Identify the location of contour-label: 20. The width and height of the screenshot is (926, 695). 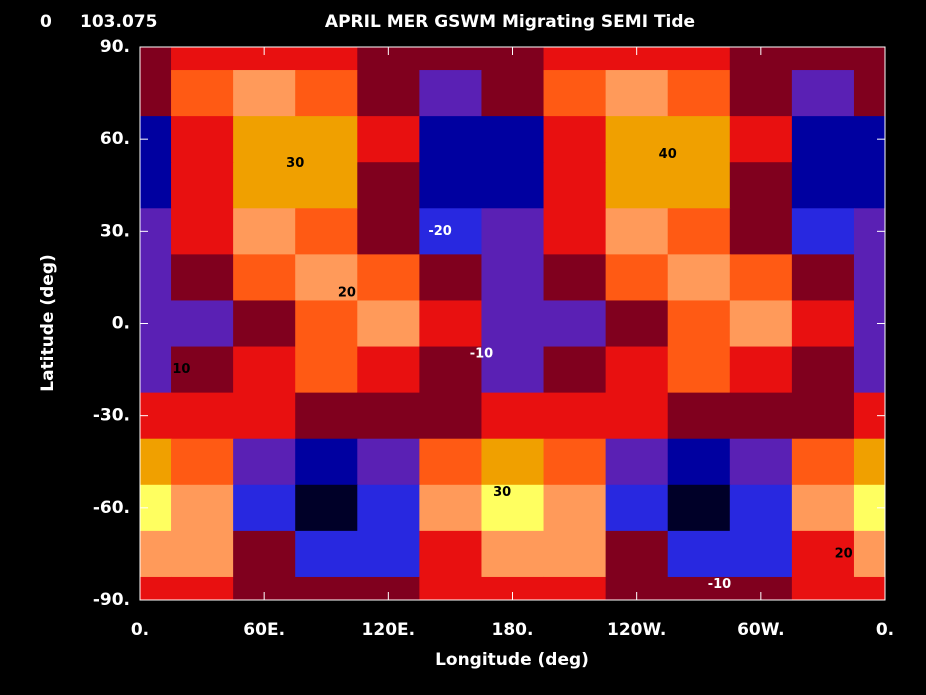
(844, 553).